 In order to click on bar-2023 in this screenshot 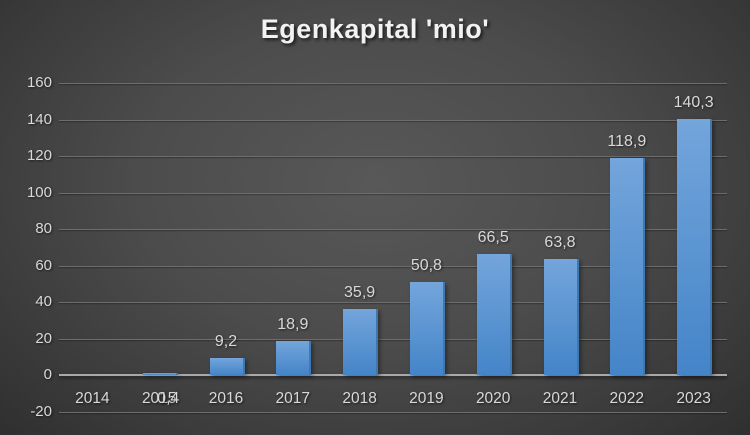, I will do `click(695, 246)`.